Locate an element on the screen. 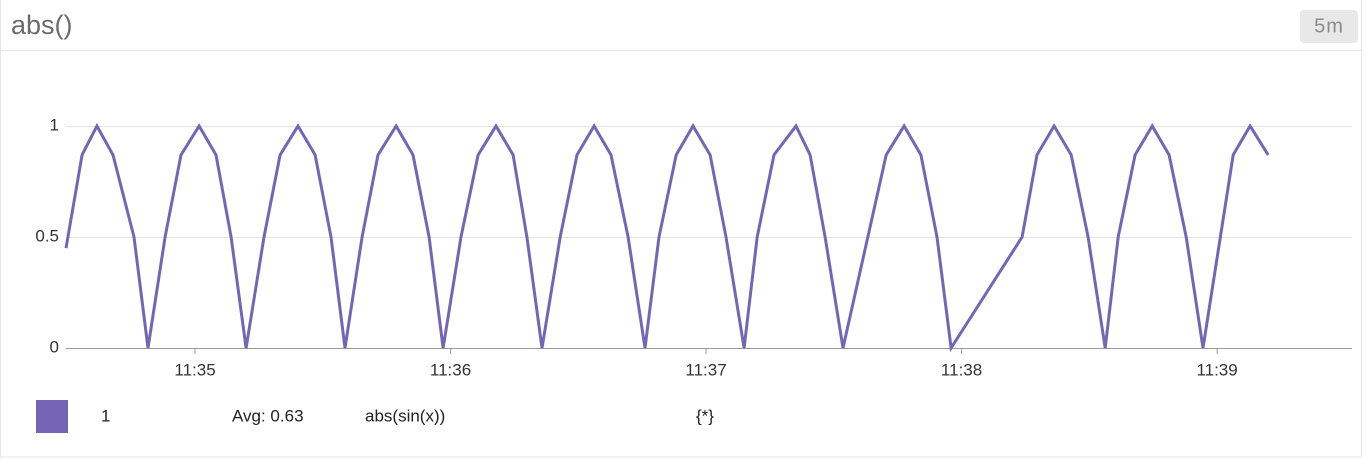 Image resolution: width=1368 pixels, height=460 pixels. legend-query: abs(sin(x)) is located at coordinates (405, 415).